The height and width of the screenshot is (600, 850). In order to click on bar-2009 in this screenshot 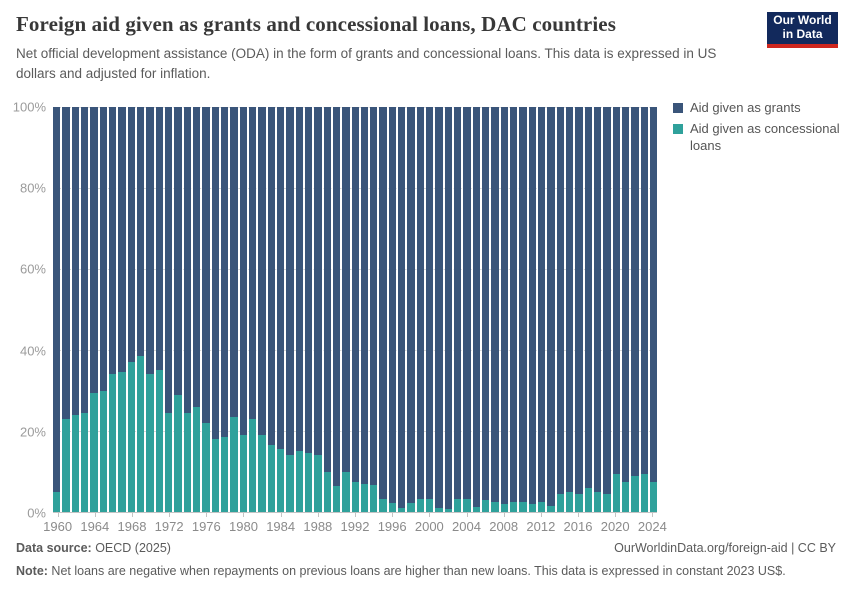, I will do `click(514, 309)`.